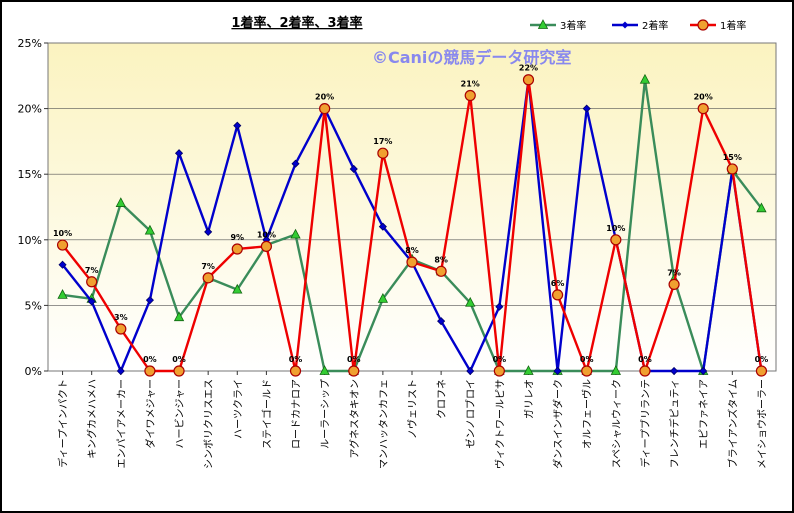 The height and width of the screenshot is (513, 794). What do you see at coordinates (92, 419) in the screenshot?
I see `x-tick-label: キングカメハメハ` at bounding box center [92, 419].